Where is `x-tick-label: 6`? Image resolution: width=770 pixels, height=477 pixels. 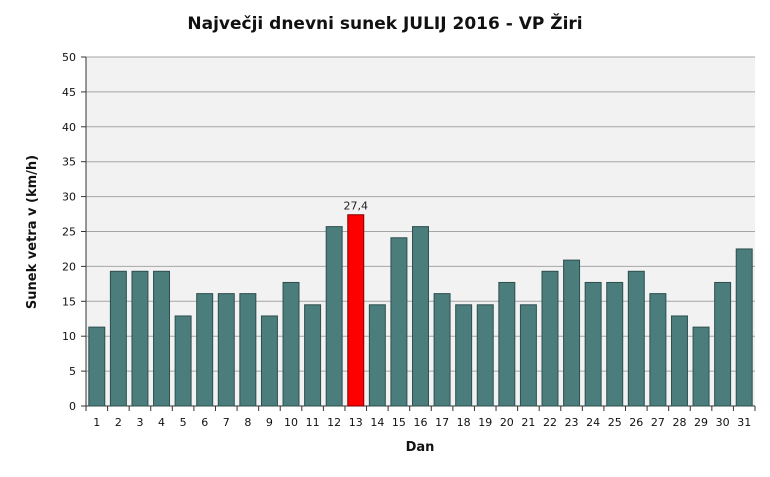
x-tick-label: 6 is located at coordinates (204, 422).